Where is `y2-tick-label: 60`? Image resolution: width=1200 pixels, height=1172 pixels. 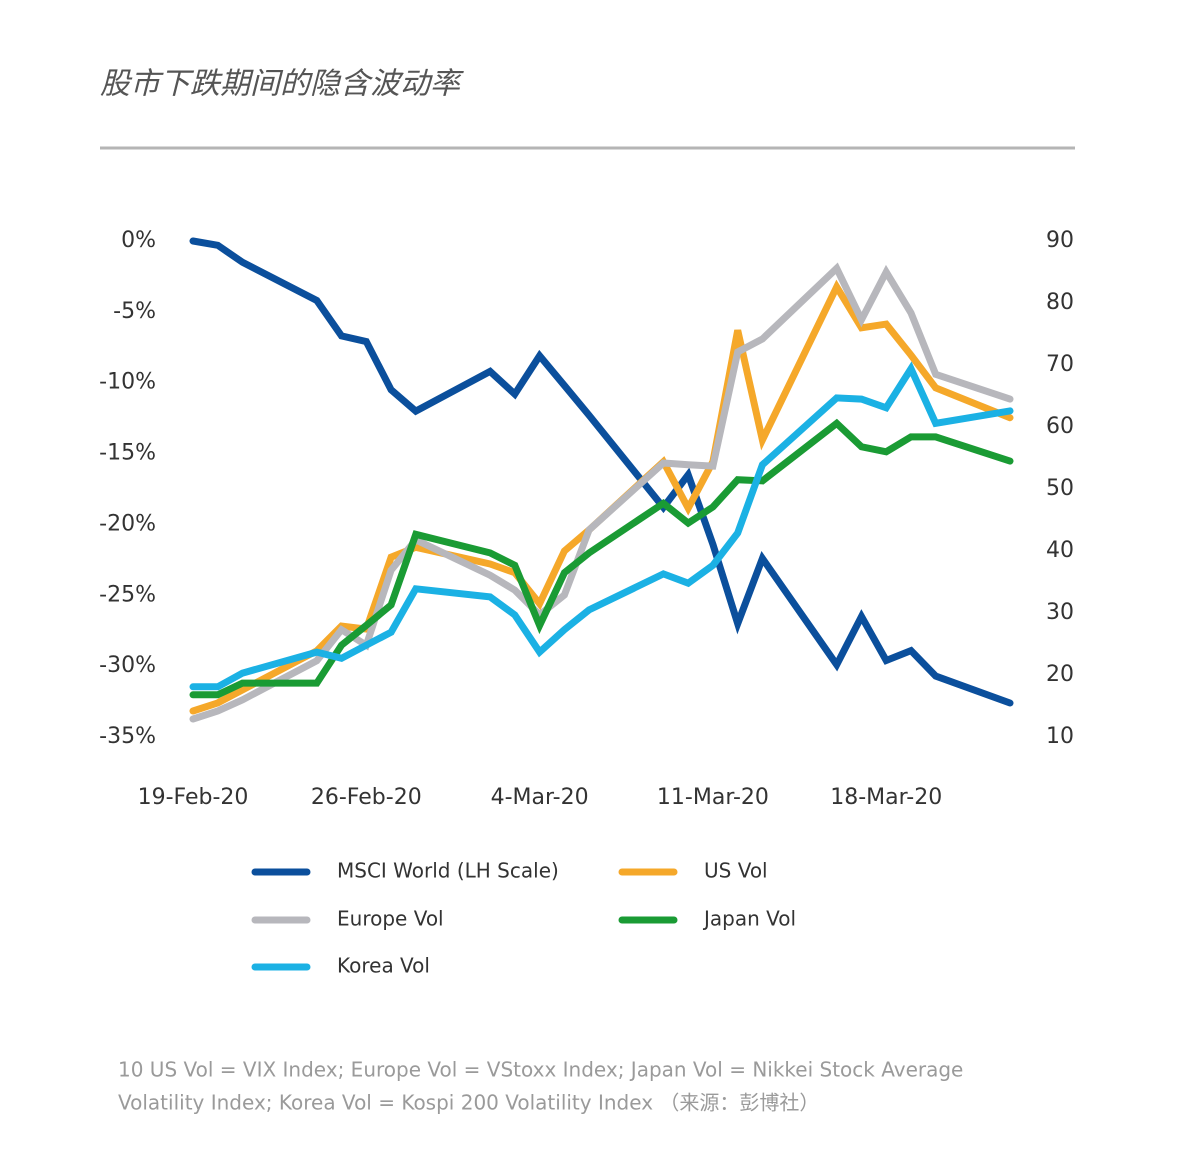 y2-tick-label: 60 is located at coordinates (1060, 426).